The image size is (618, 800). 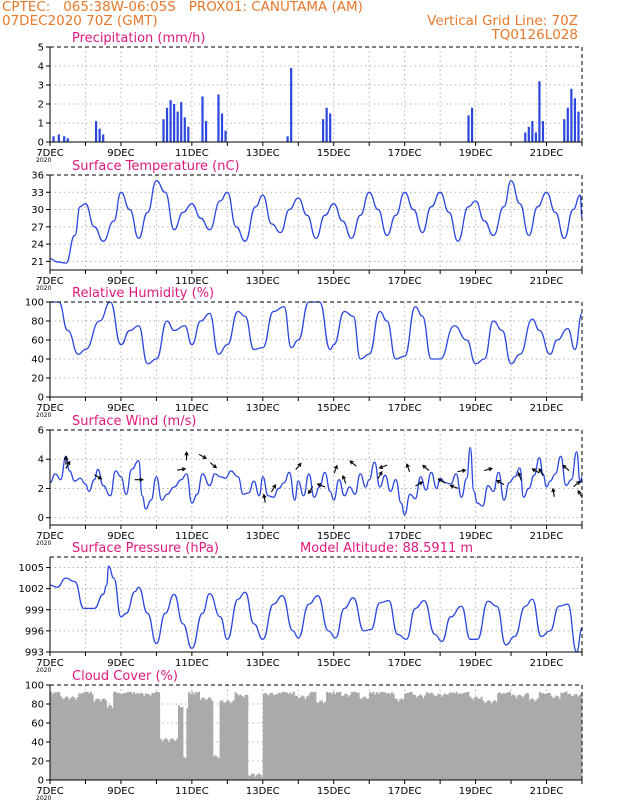 What do you see at coordinates (37, 322) in the screenshot?
I see `y-tick-label: 80` at bounding box center [37, 322].